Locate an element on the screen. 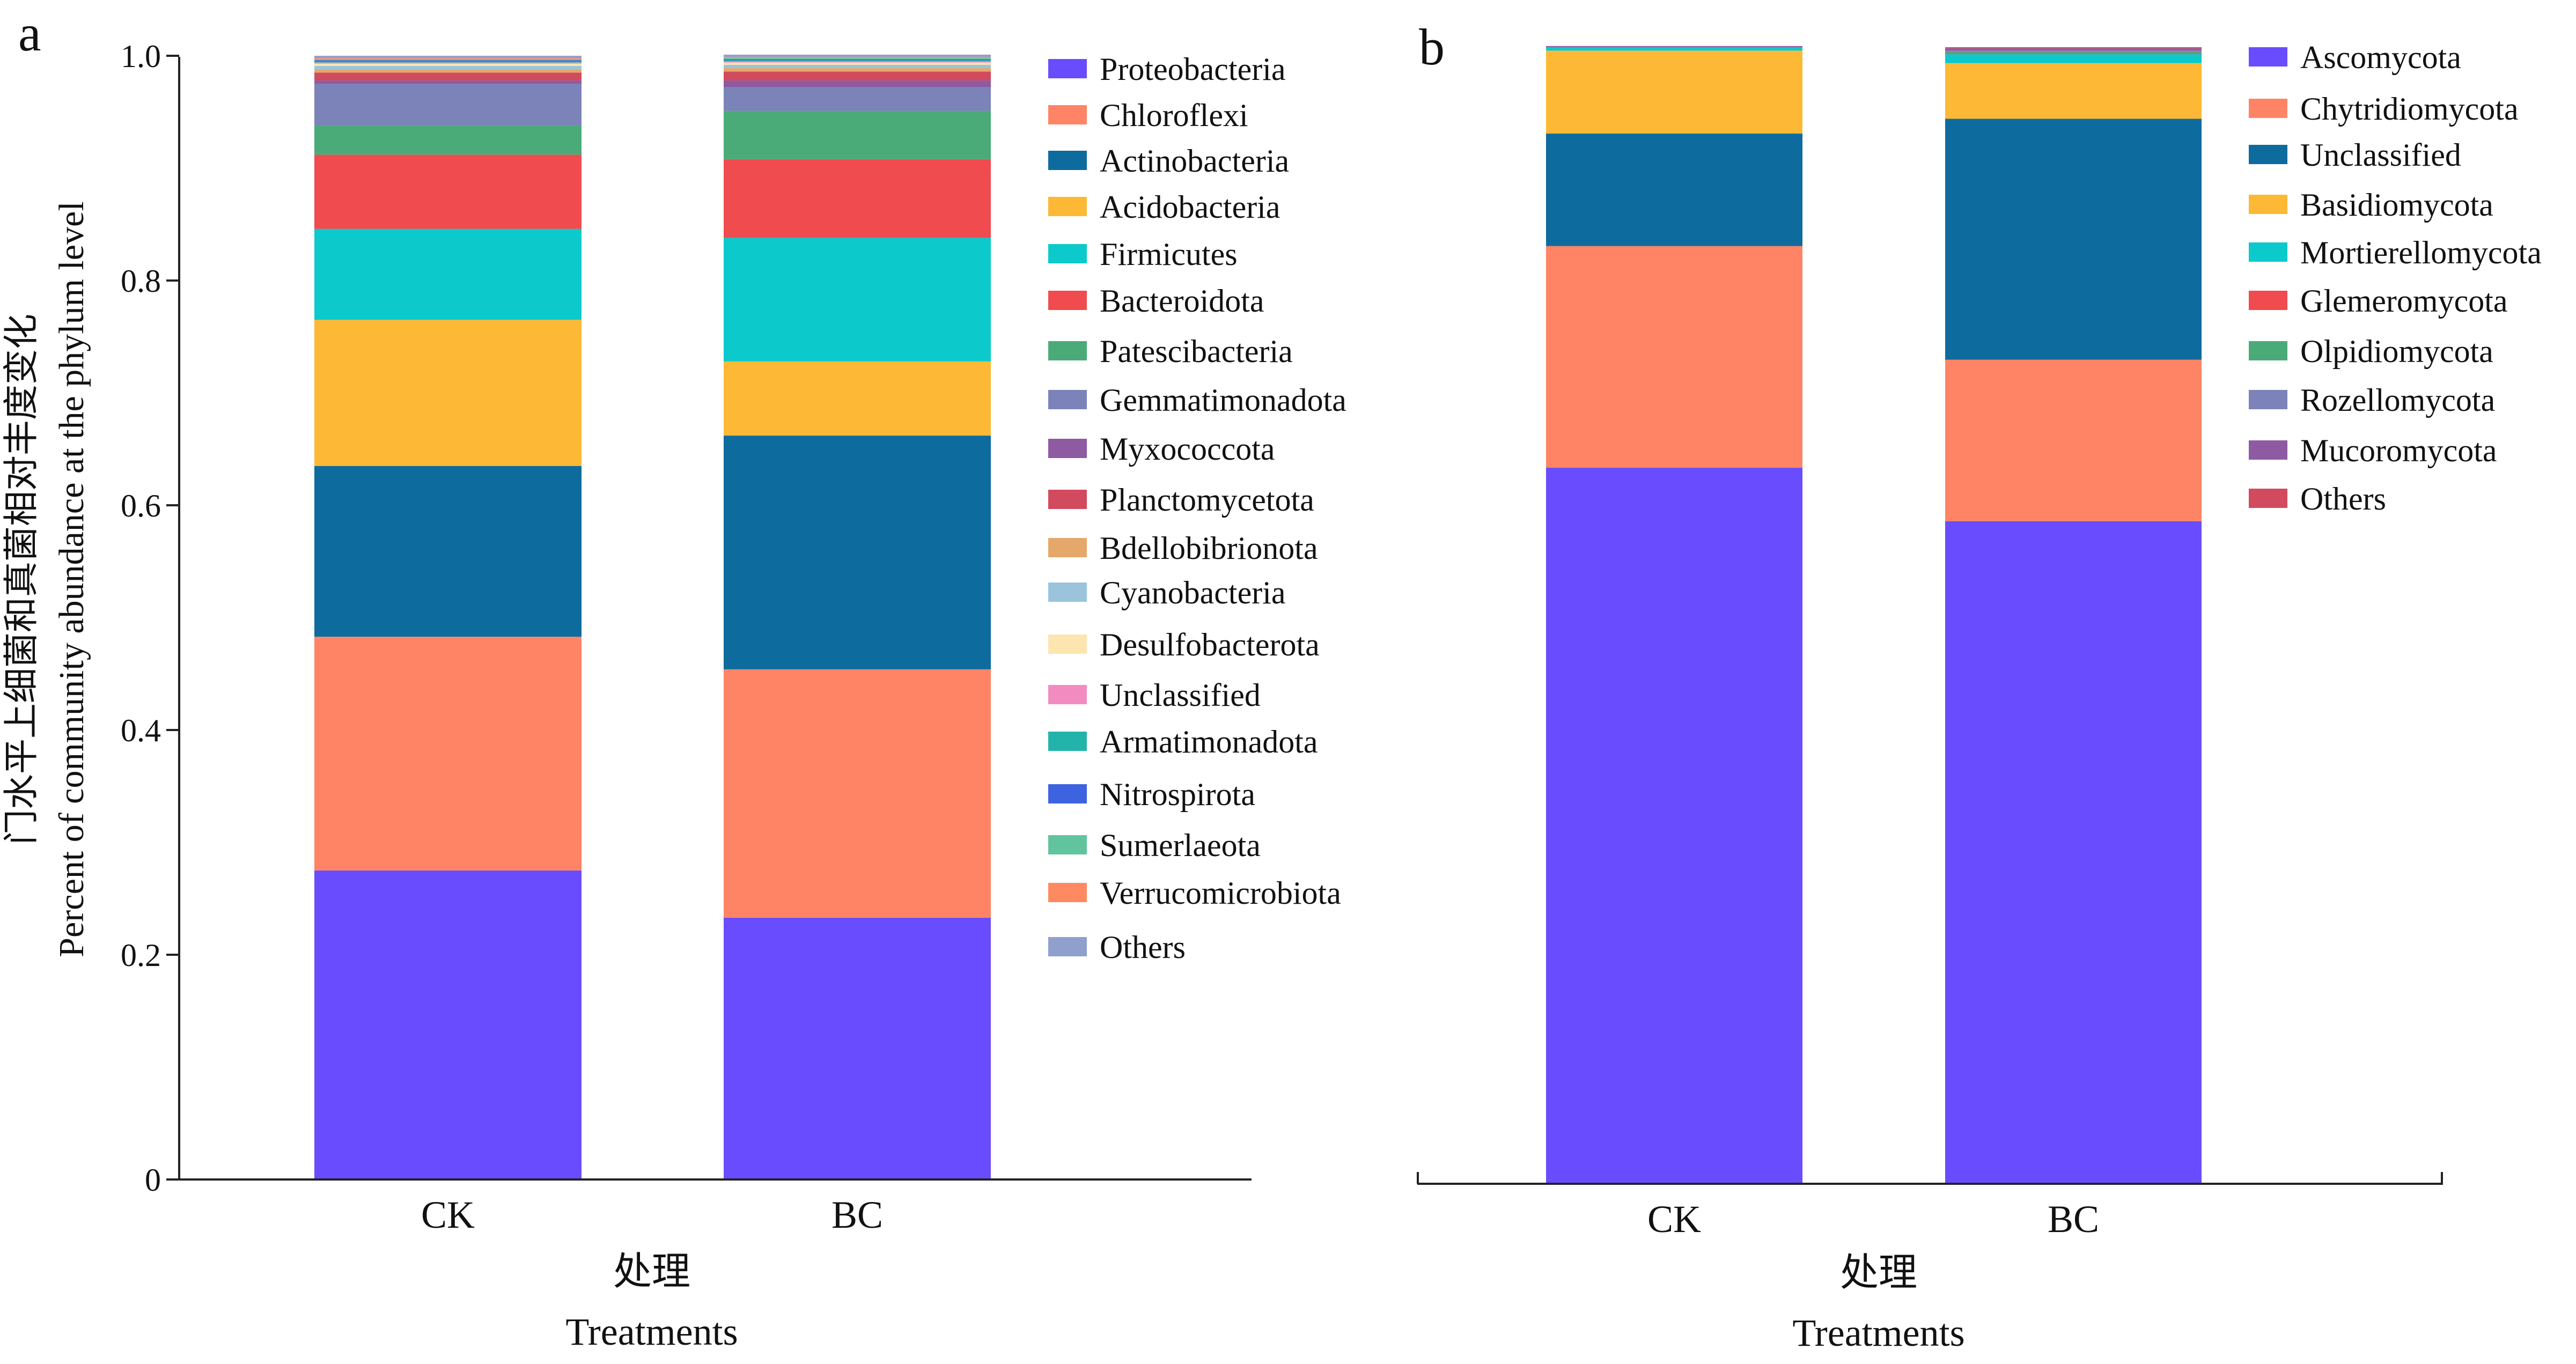 This screenshot has width=2576, height=1364. x-axis-title-cn-a: 处理 is located at coordinates (651, 1271).